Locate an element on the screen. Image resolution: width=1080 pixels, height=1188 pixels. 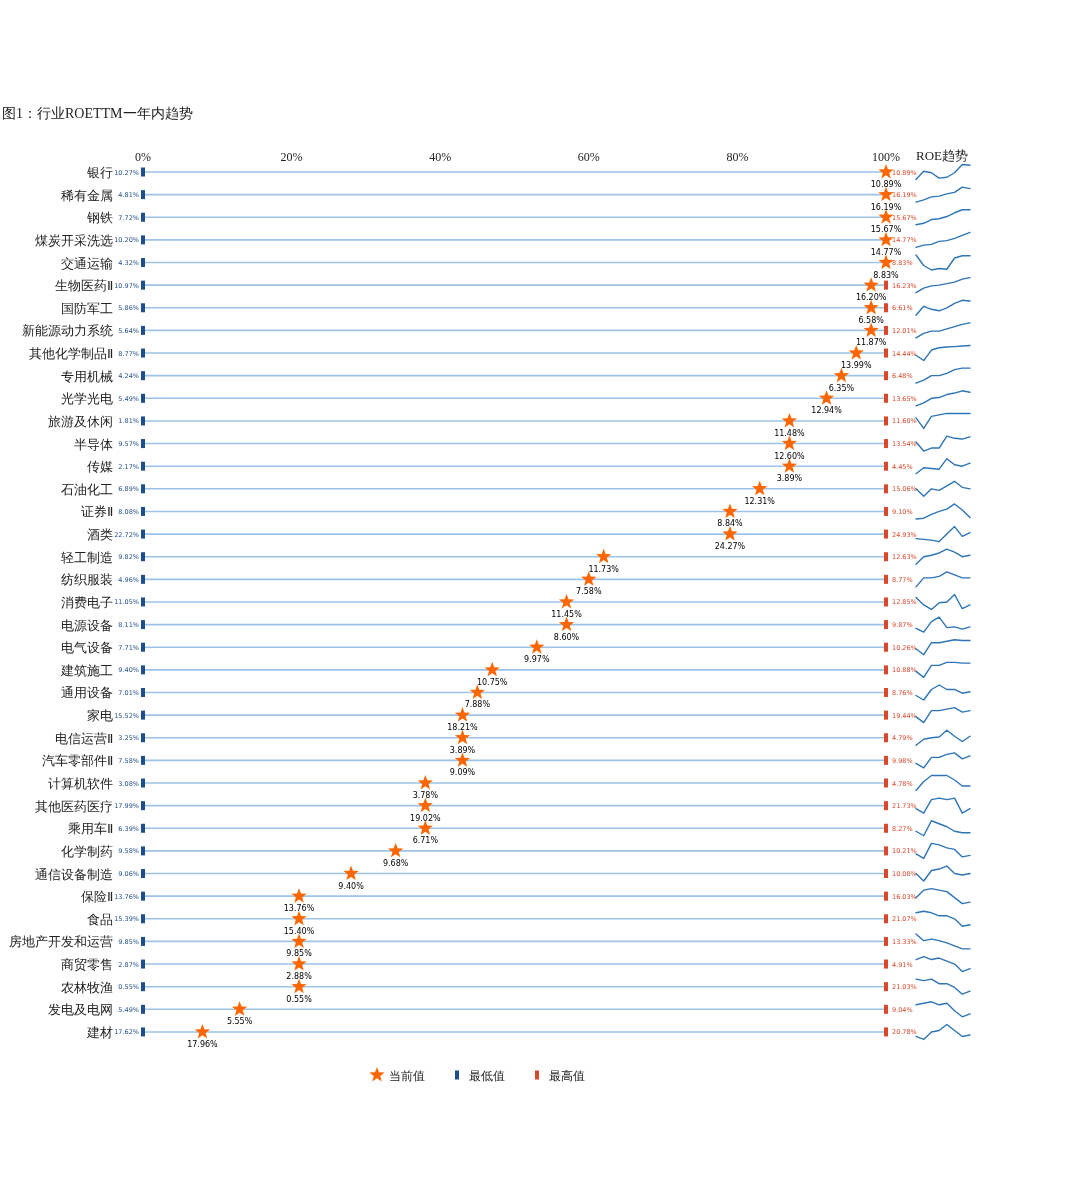
annotation: 2.88% is located at coordinates (299, 977).